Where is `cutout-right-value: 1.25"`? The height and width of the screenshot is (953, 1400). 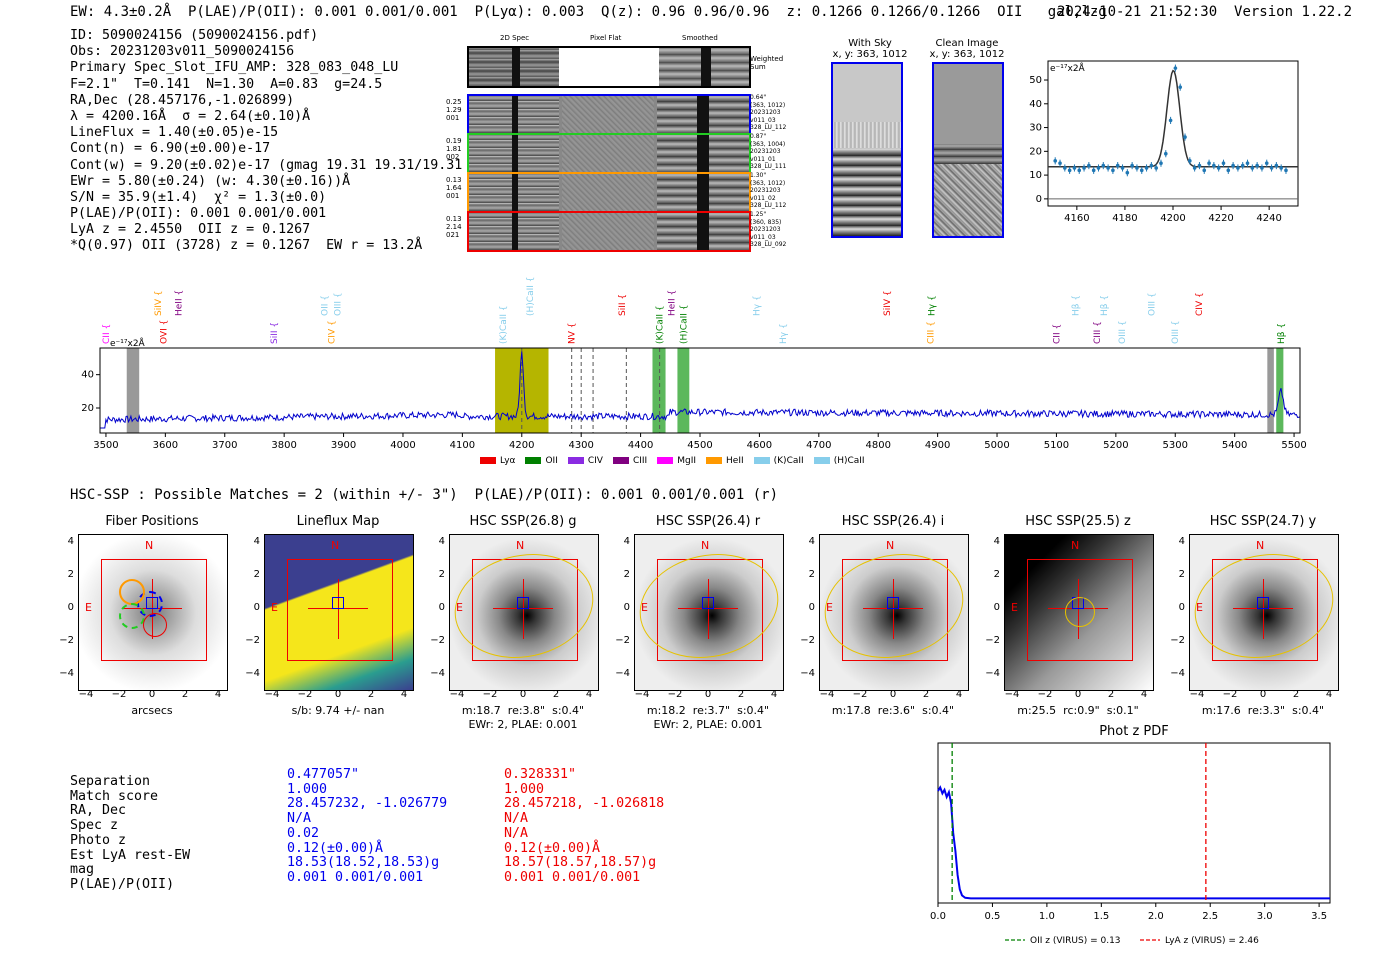 cutout-right-value: 1.25" is located at coordinates (758, 214).